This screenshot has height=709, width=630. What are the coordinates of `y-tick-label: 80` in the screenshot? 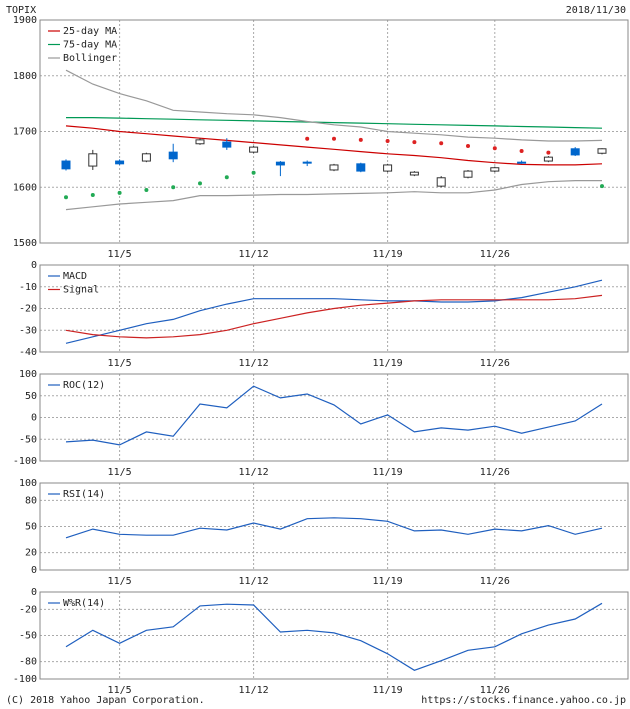 It's located at (31, 500).